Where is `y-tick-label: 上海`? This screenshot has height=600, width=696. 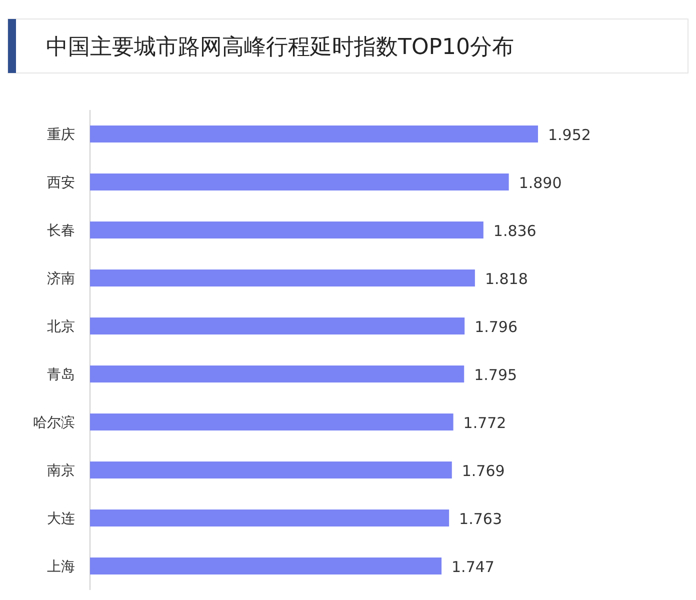
y-tick-label: 上海 is located at coordinates (61, 567).